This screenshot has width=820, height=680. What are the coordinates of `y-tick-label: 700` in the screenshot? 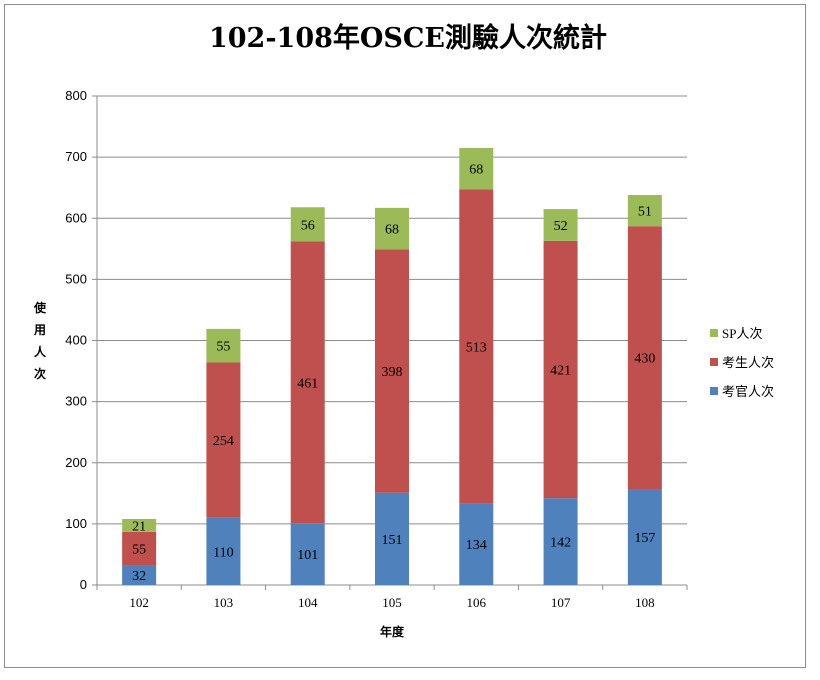 It's located at (76, 156).